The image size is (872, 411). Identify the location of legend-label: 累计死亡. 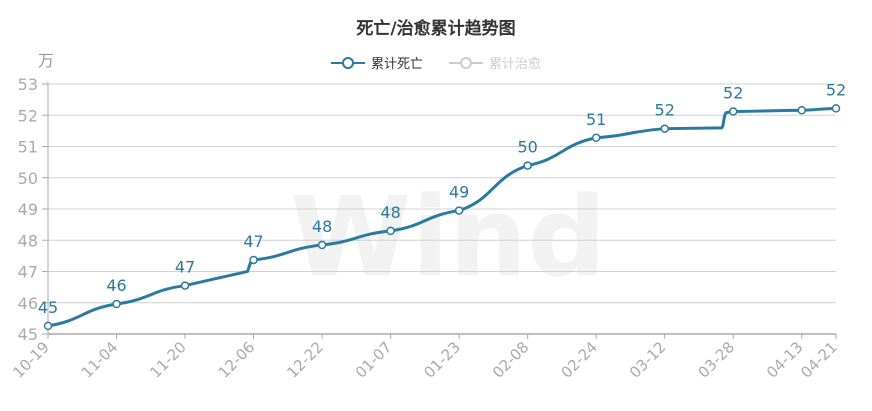
(396, 64).